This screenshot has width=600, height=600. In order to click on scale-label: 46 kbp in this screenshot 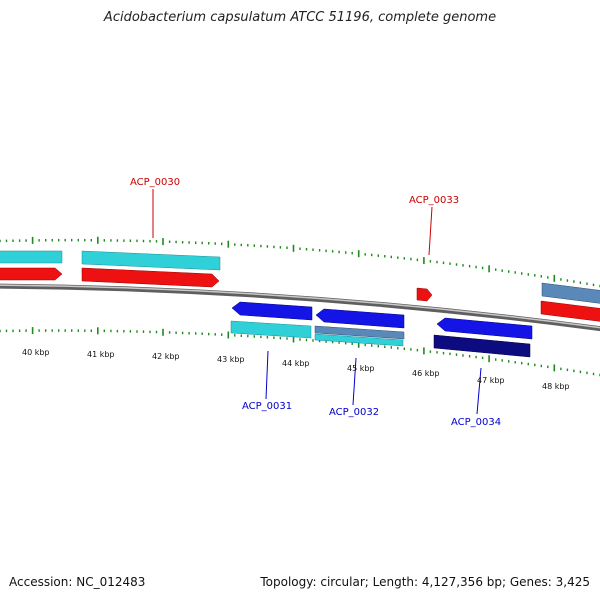, I will do `click(426, 373)`.